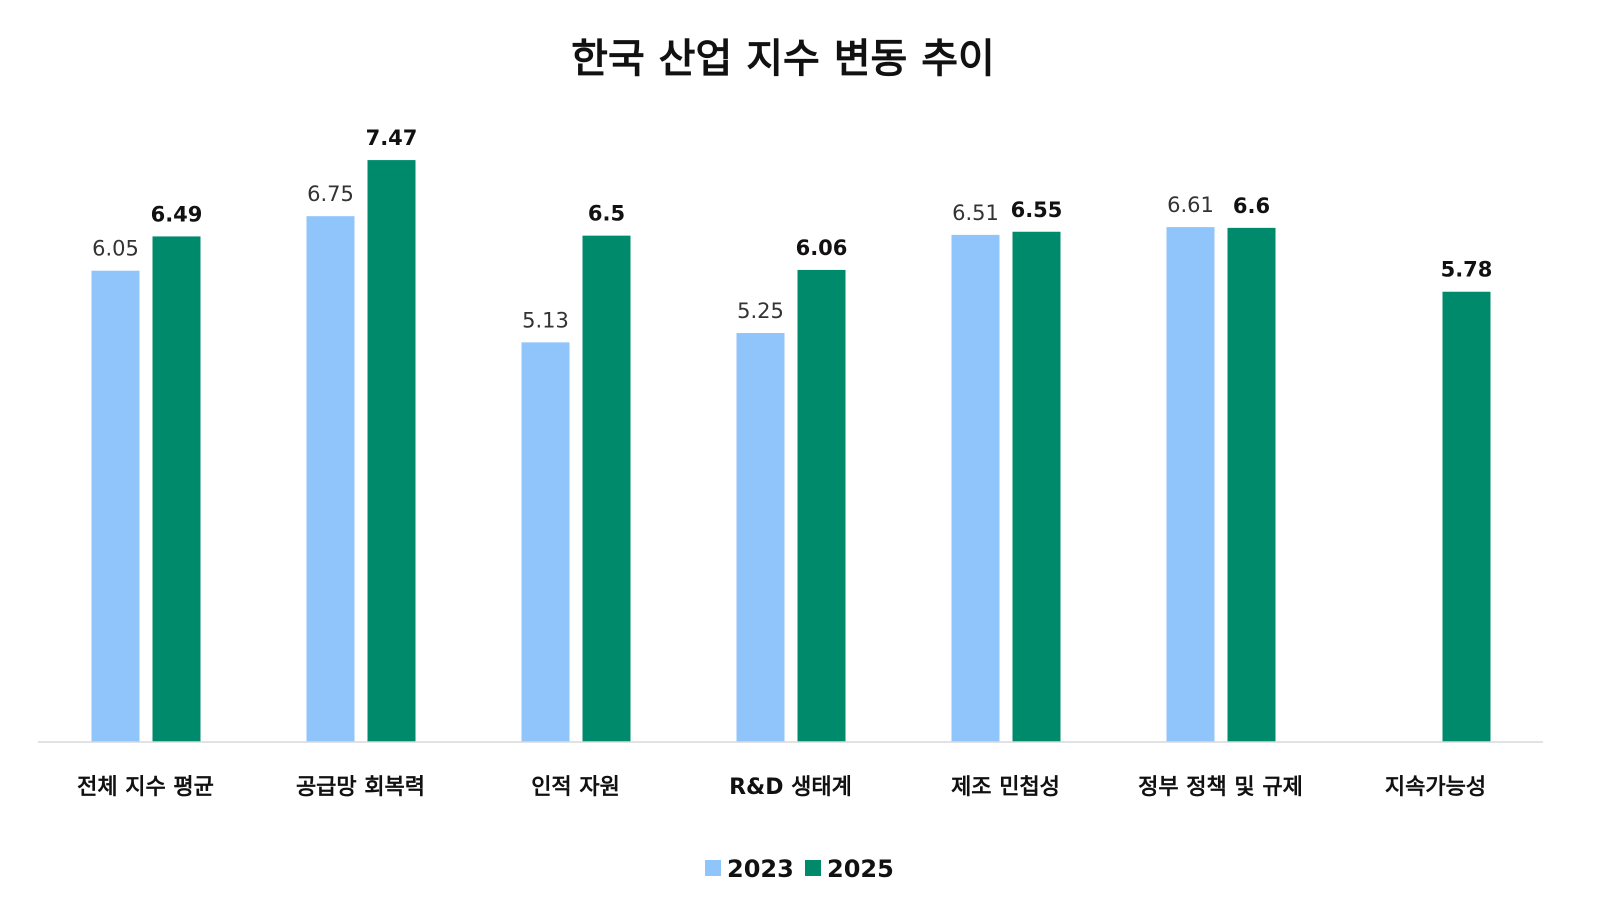  Describe the element at coordinates (1190, 205) in the screenshot. I see `data-label: 6.61` at that location.